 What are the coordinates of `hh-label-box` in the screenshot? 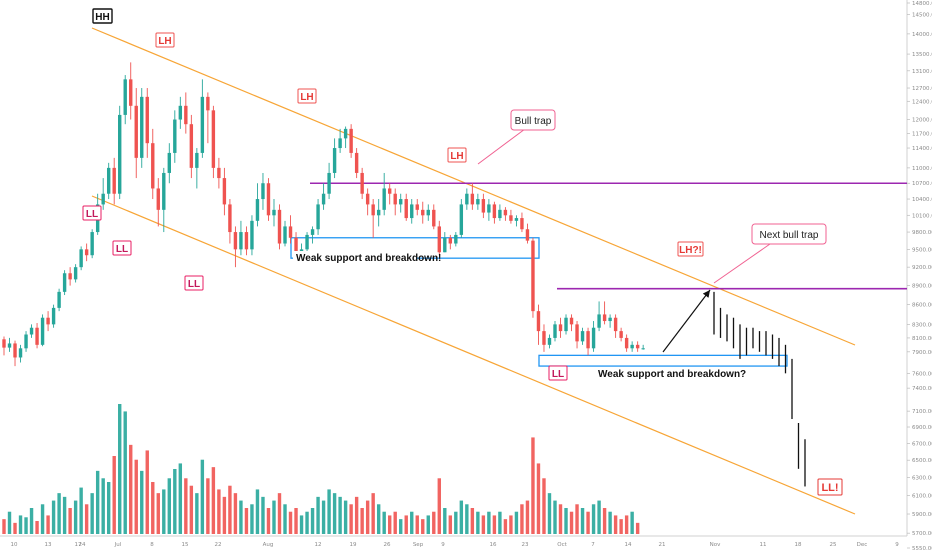 It's located at (102, 16).